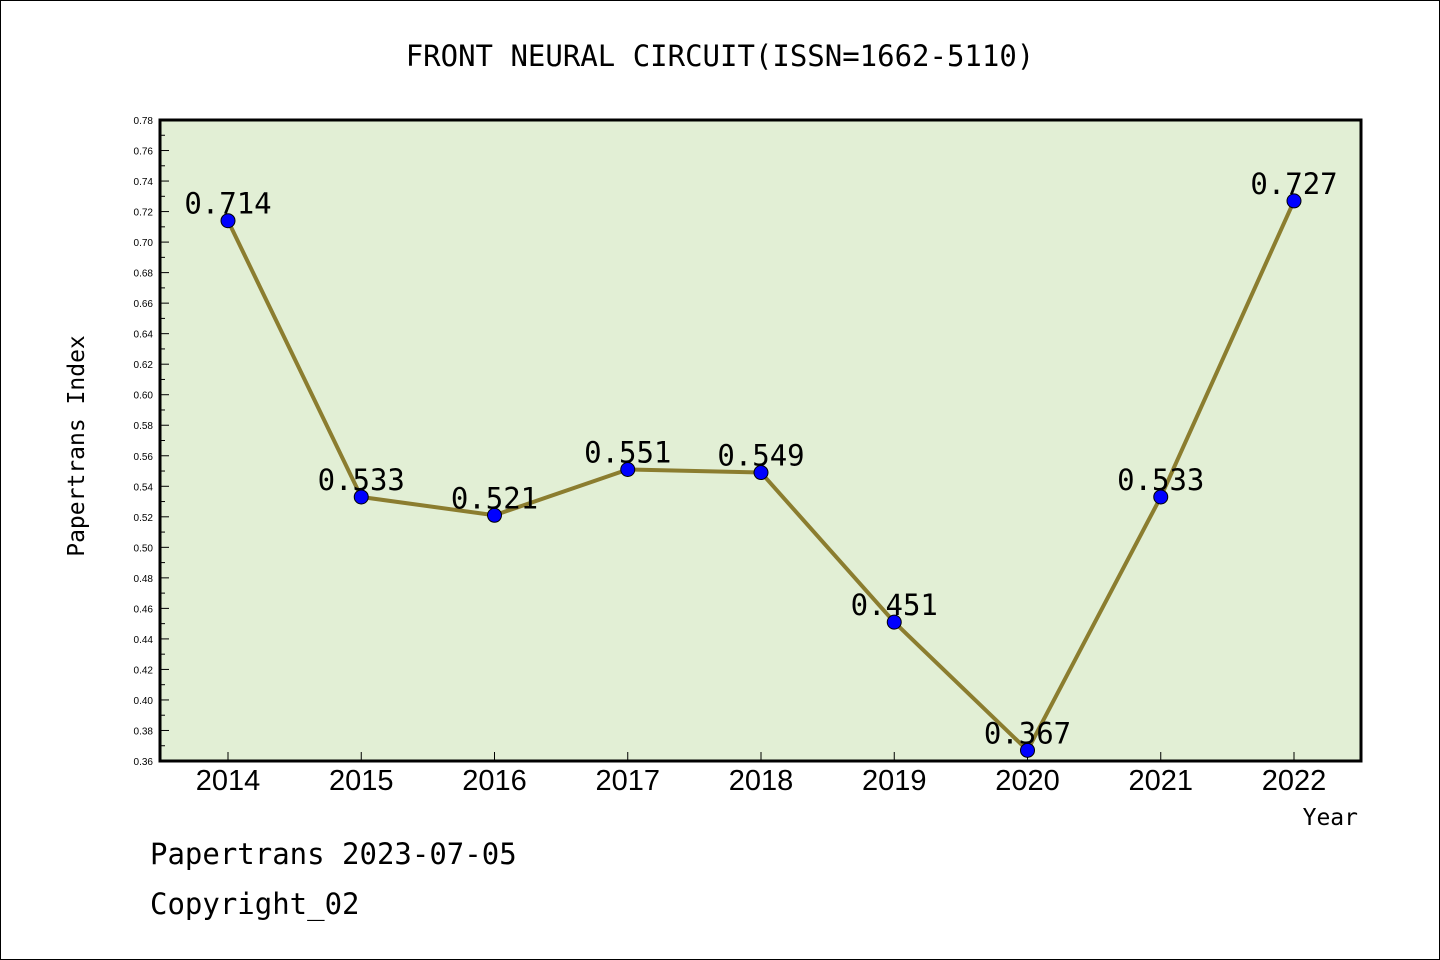 Image resolution: width=1440 pixels, height=960 pixels. Describe the element at coordinates (144, 762) in the screenshot. I see `y-tick-label: 0.36` at that location.